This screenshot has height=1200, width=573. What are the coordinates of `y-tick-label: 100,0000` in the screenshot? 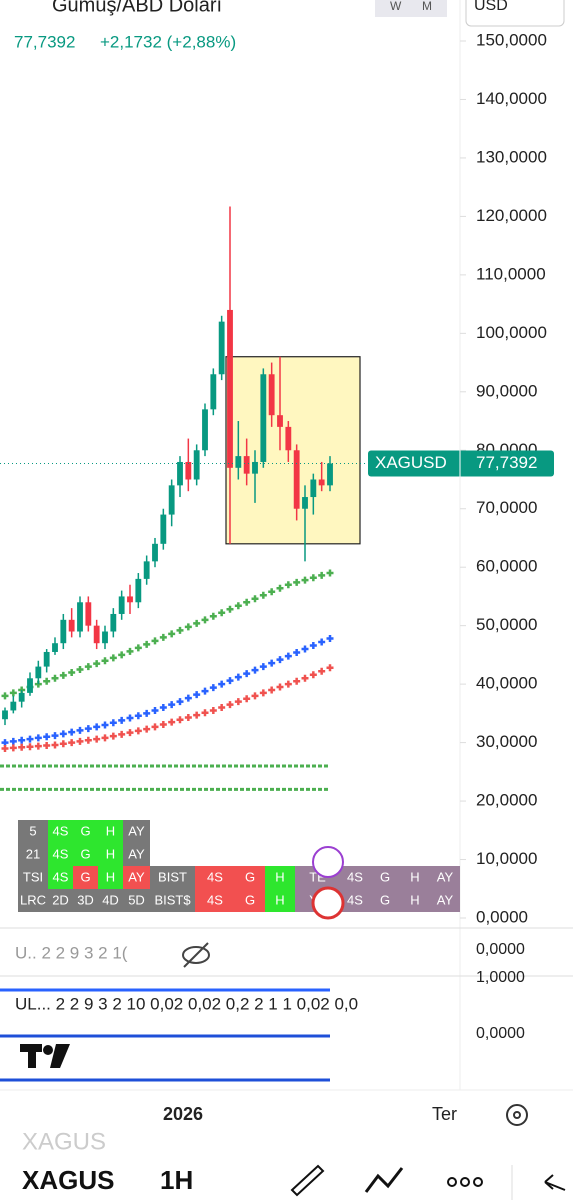 It's located at (511, 332).